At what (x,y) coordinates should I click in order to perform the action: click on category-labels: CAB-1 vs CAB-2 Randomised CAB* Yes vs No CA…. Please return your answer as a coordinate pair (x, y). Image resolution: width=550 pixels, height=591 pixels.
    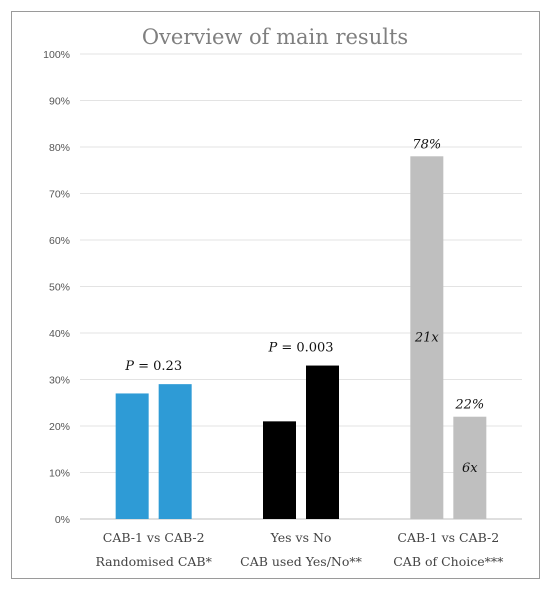
    Looking at the image, I should click on (299, 549).